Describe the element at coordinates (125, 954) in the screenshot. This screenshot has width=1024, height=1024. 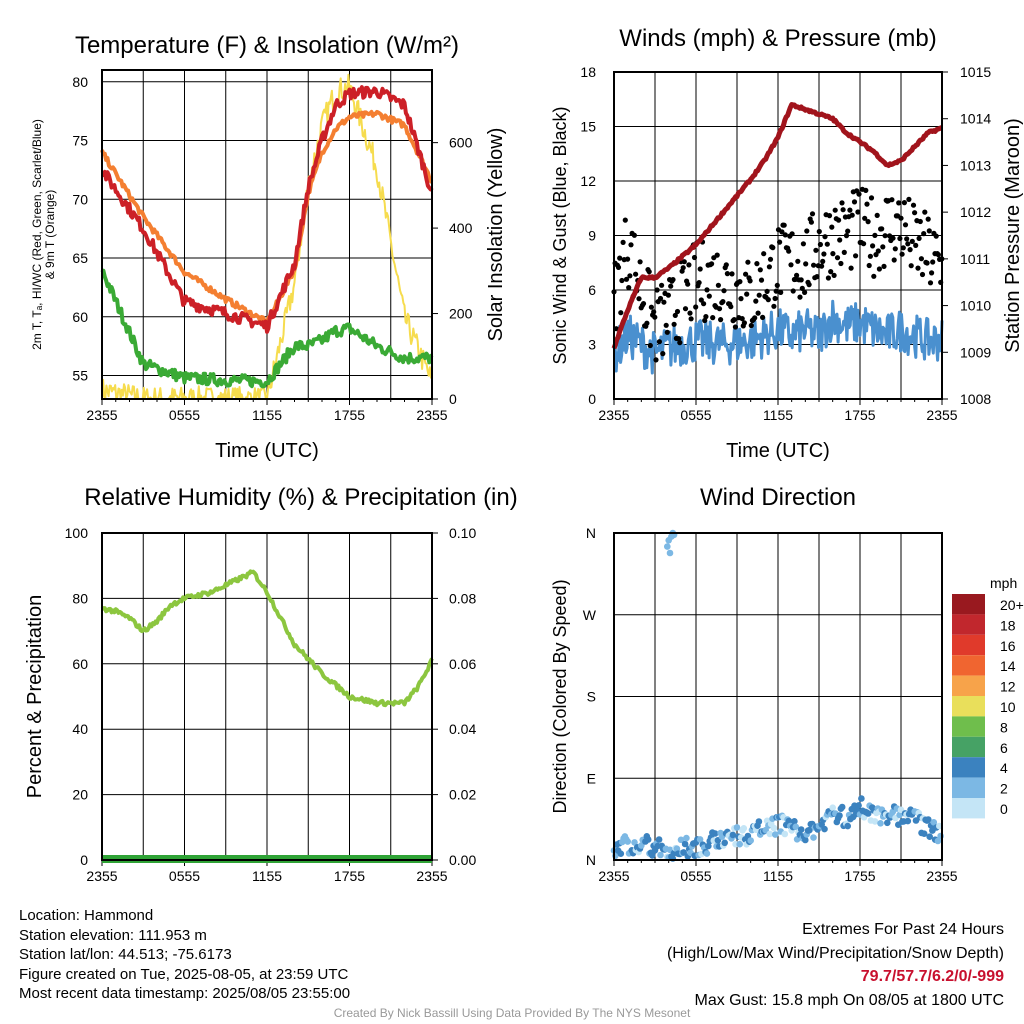
I see `station-latlon: Station lat/lon: 44.513; -75.6173` at that location.